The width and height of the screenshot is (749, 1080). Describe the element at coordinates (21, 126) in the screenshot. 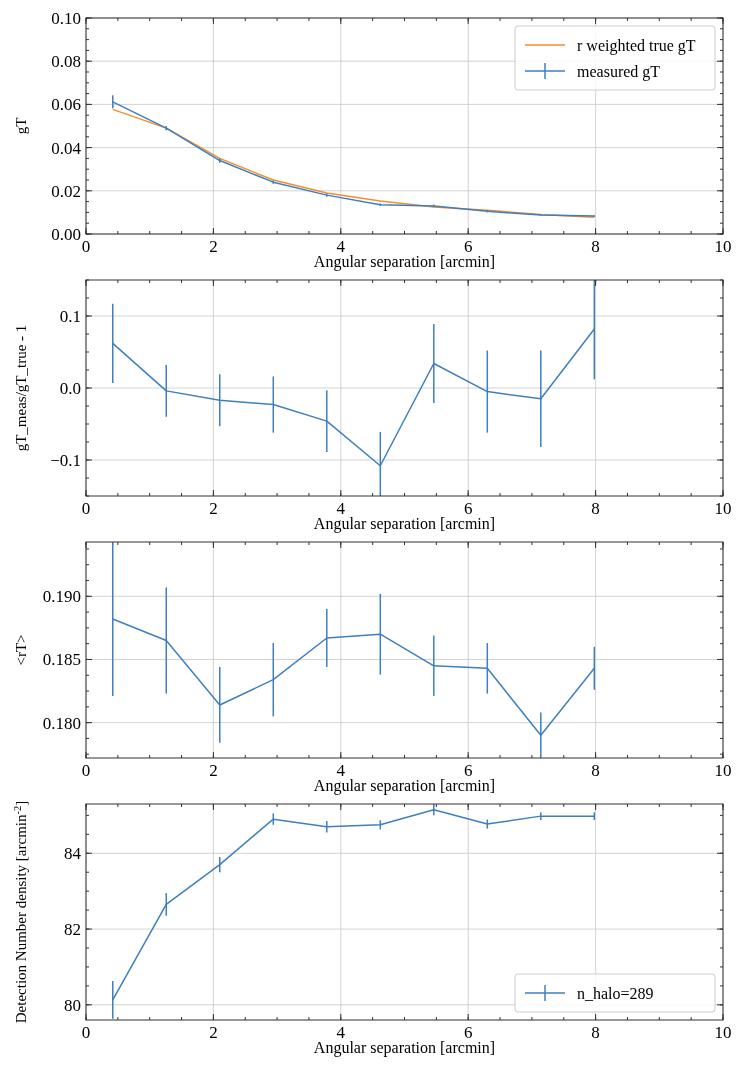

I see `y-axis-title: gT` at that location.